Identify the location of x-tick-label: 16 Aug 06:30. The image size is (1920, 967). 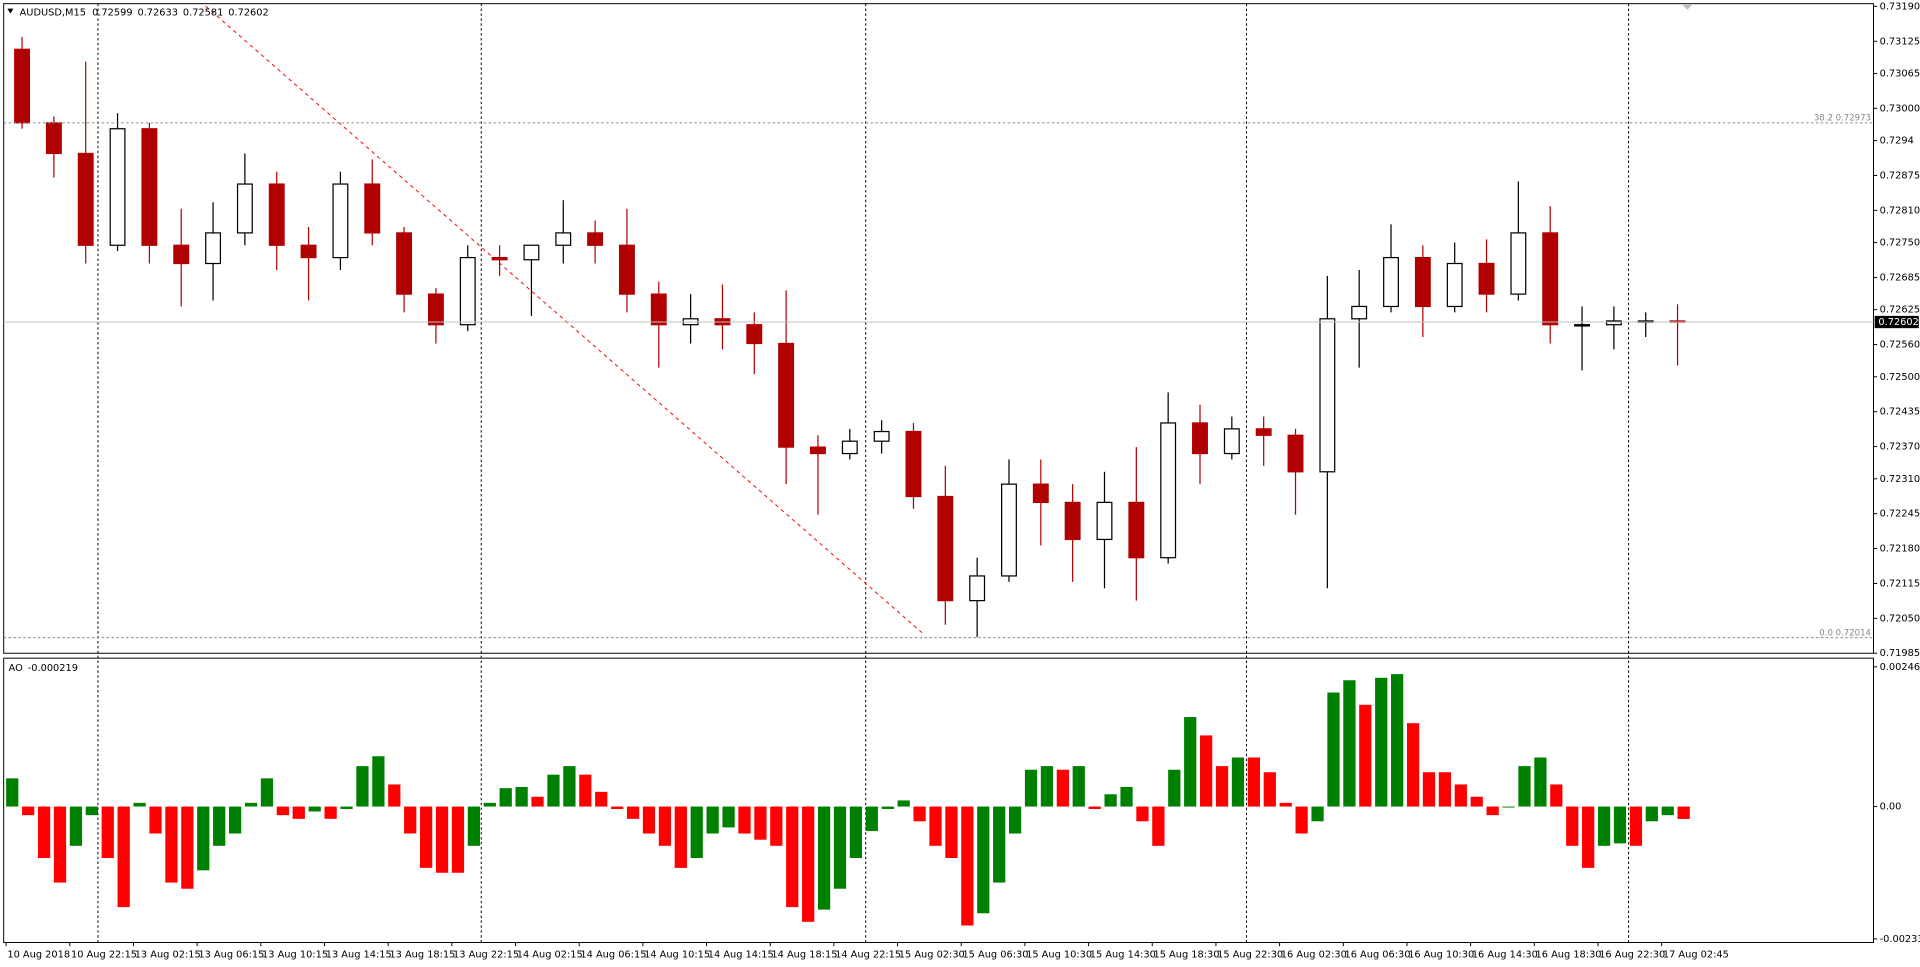
(1377, 955).